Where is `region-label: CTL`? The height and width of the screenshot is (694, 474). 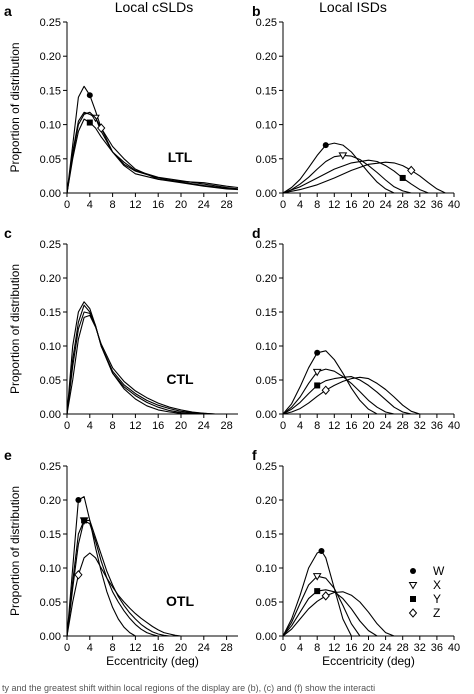 region-label: CTL is located at coordinates (180, 379).